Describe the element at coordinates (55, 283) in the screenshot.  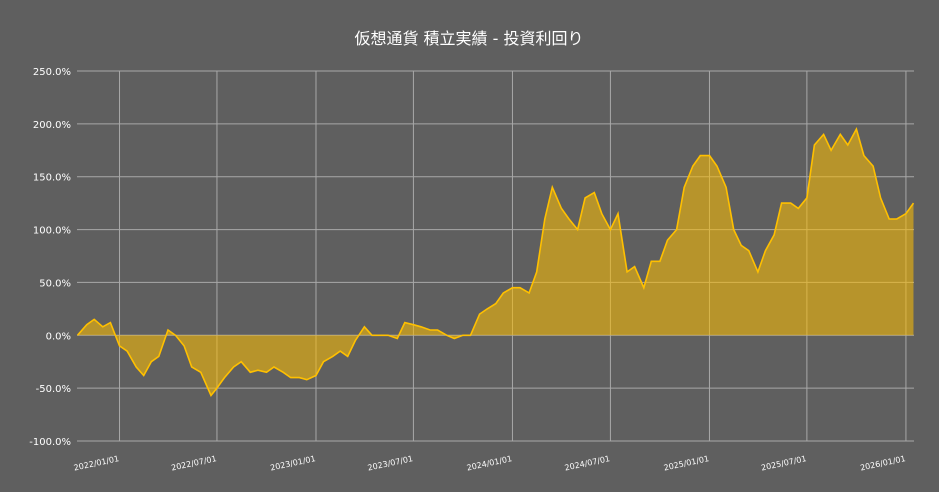
I see `y-tick-label: 50.0%` at that location.